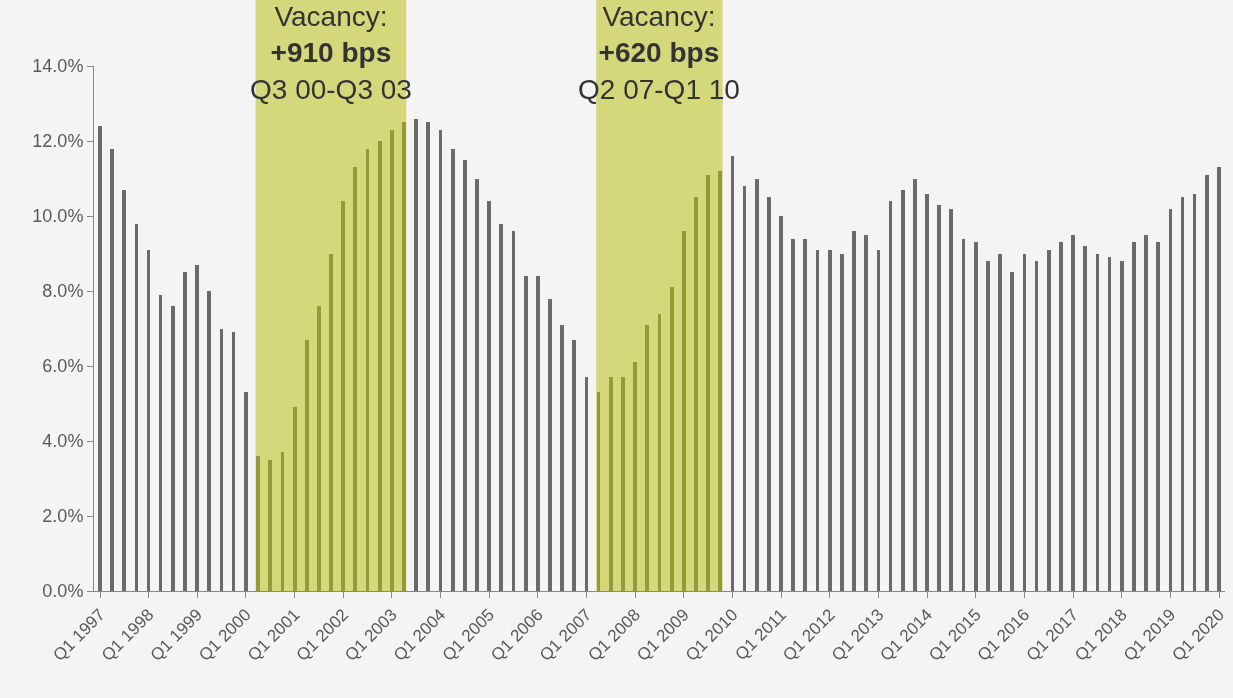 Image resolution: width=1233 pixels, height=698 pixels. I want to click on y-tick-label: 0.0%, so click(63, 591).